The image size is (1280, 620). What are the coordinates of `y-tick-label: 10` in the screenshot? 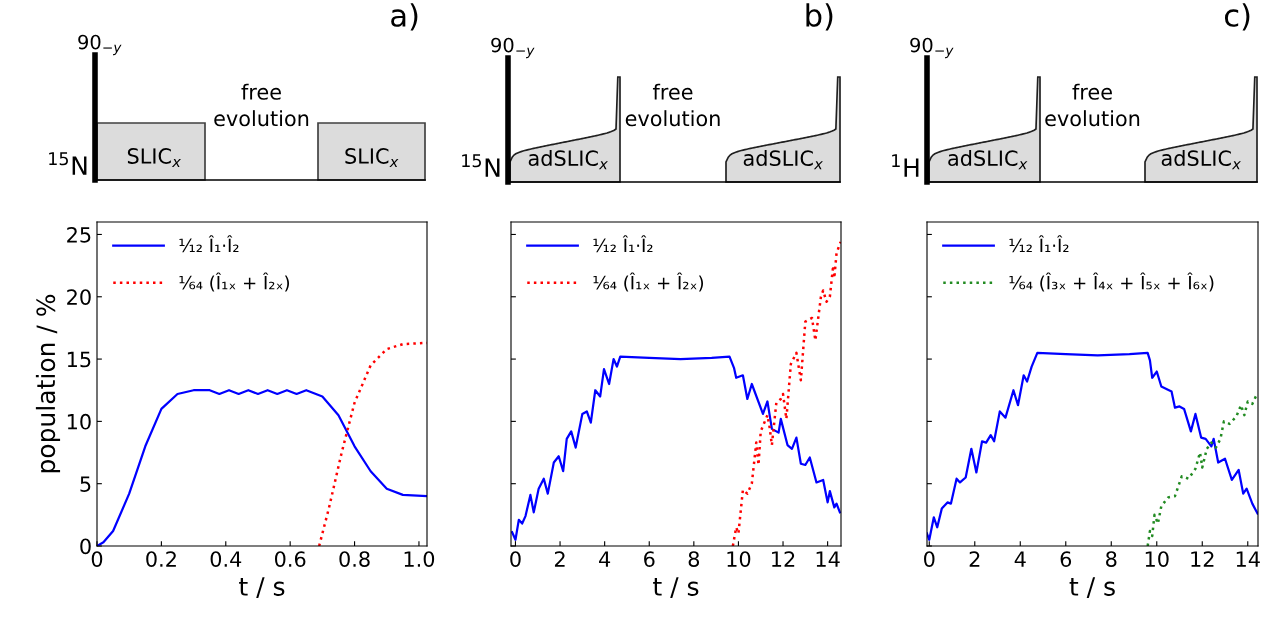 It's located at (79, 421).